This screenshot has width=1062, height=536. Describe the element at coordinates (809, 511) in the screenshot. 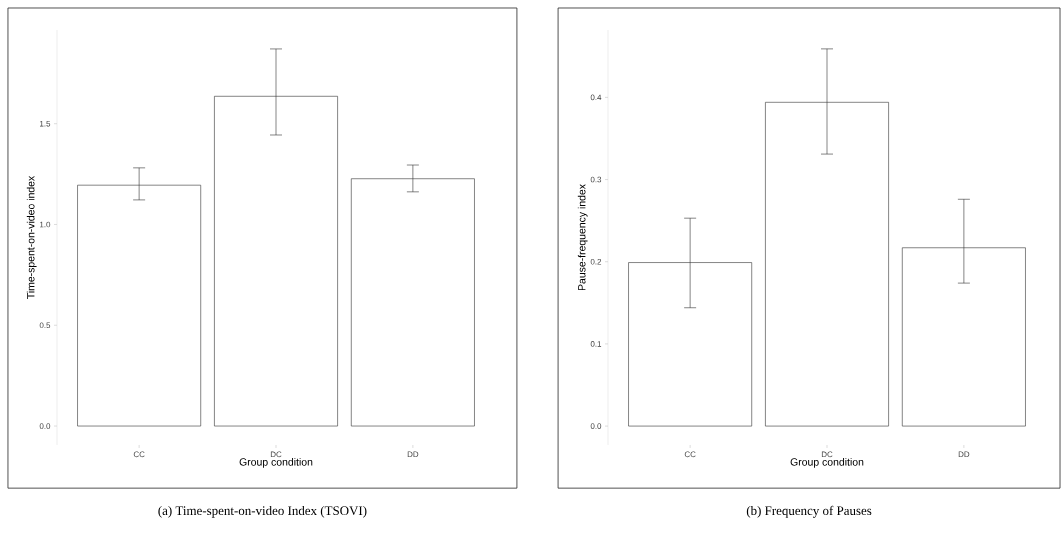

I see `text: (b) Frequency of Pauses` at that location.